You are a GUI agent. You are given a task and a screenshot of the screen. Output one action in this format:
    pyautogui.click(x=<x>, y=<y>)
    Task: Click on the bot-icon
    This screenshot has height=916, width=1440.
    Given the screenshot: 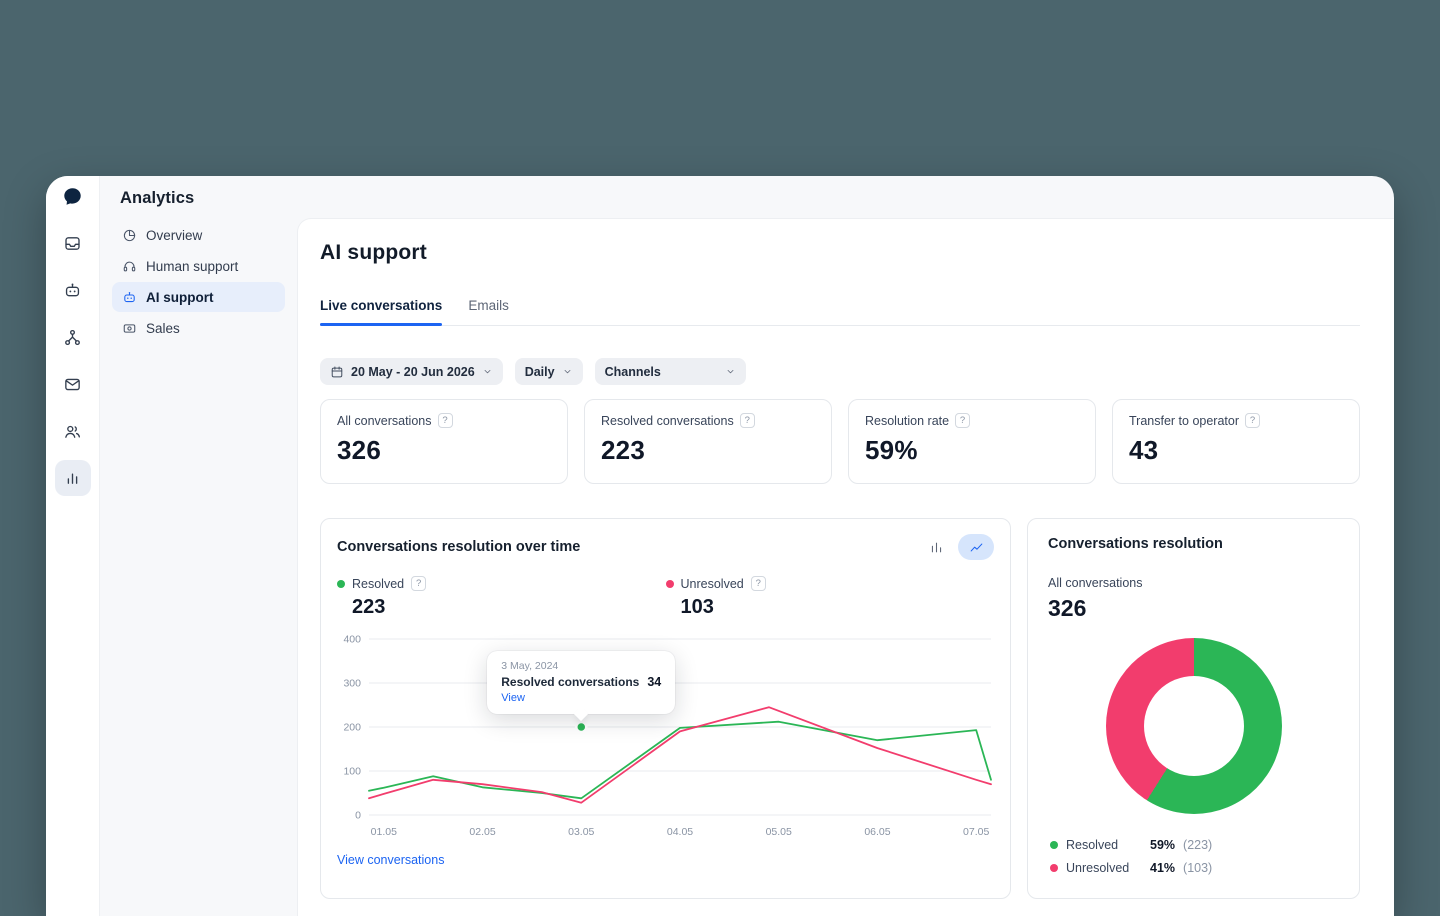 What is the action you would take?
    pyautogui.click(x=72, y=290)
    